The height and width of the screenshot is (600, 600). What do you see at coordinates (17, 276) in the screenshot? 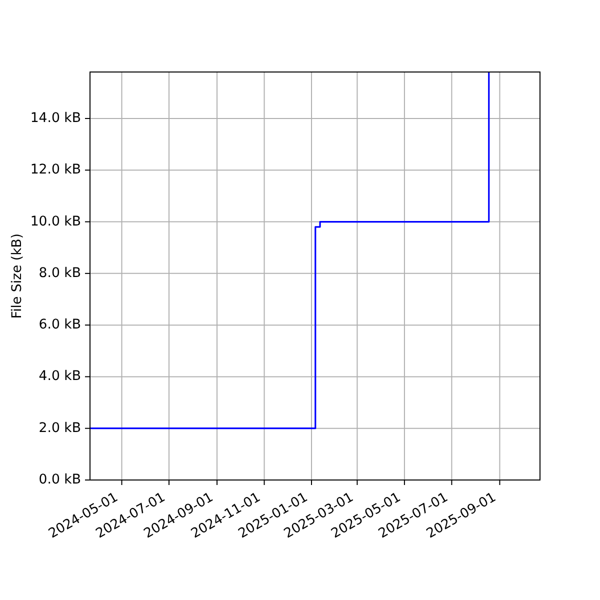
I see `y-axis-title: File Size (kB)` at bounding box center [17, 276].